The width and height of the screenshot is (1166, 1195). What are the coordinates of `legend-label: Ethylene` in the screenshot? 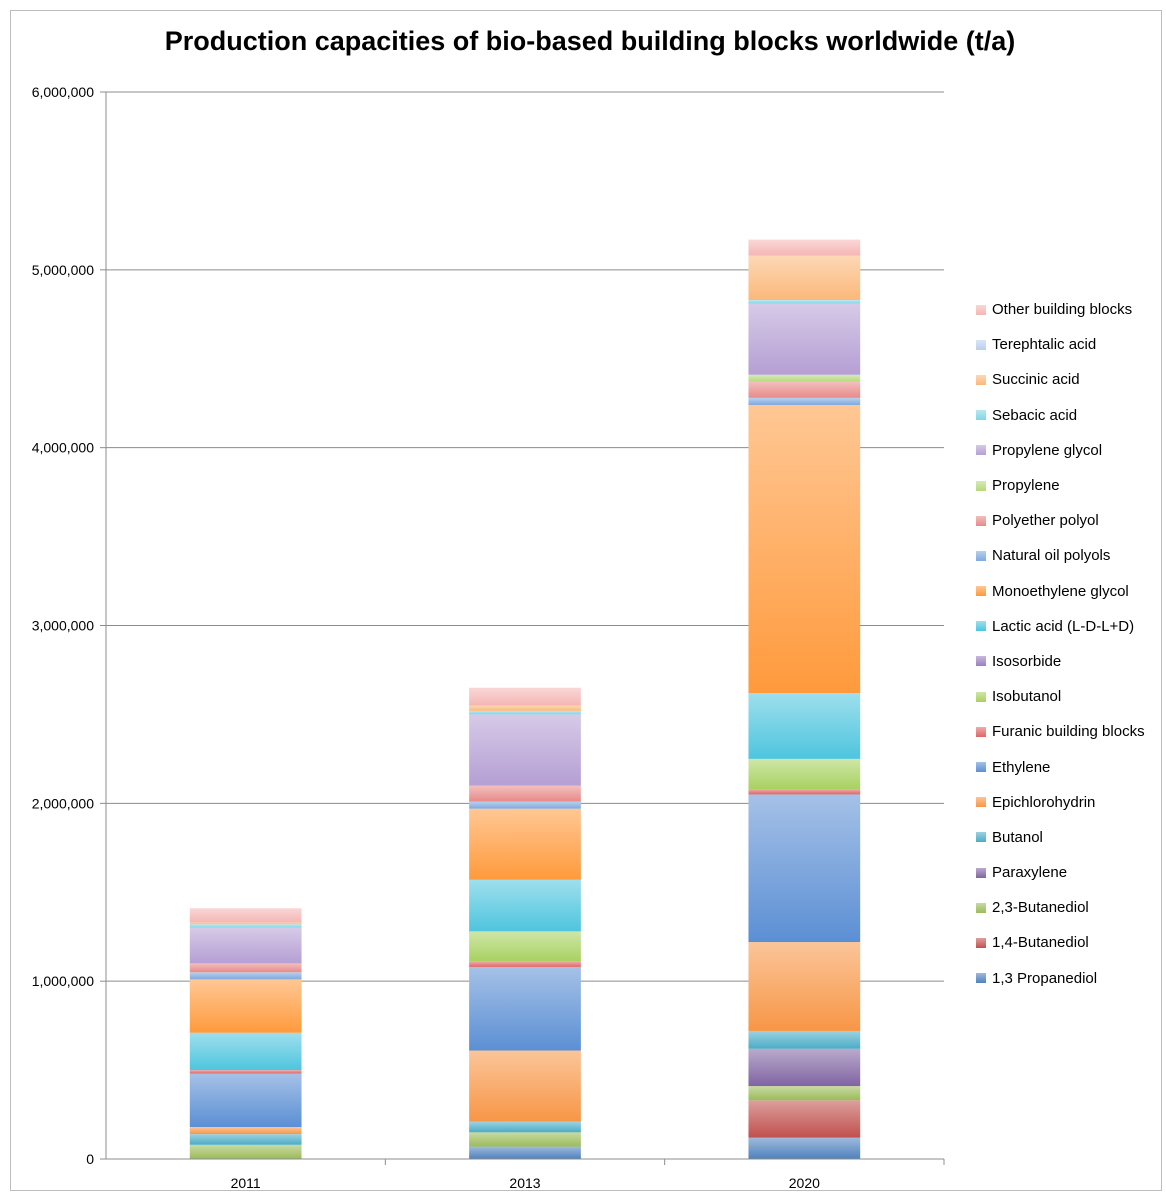 It's located at (1021, 767).